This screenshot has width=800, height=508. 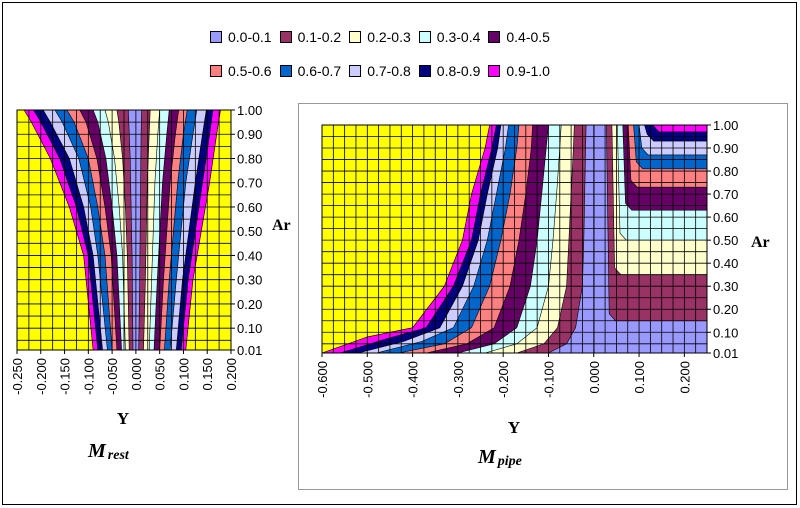 I want to click on left-plot-area, so click(x=124, y=230).